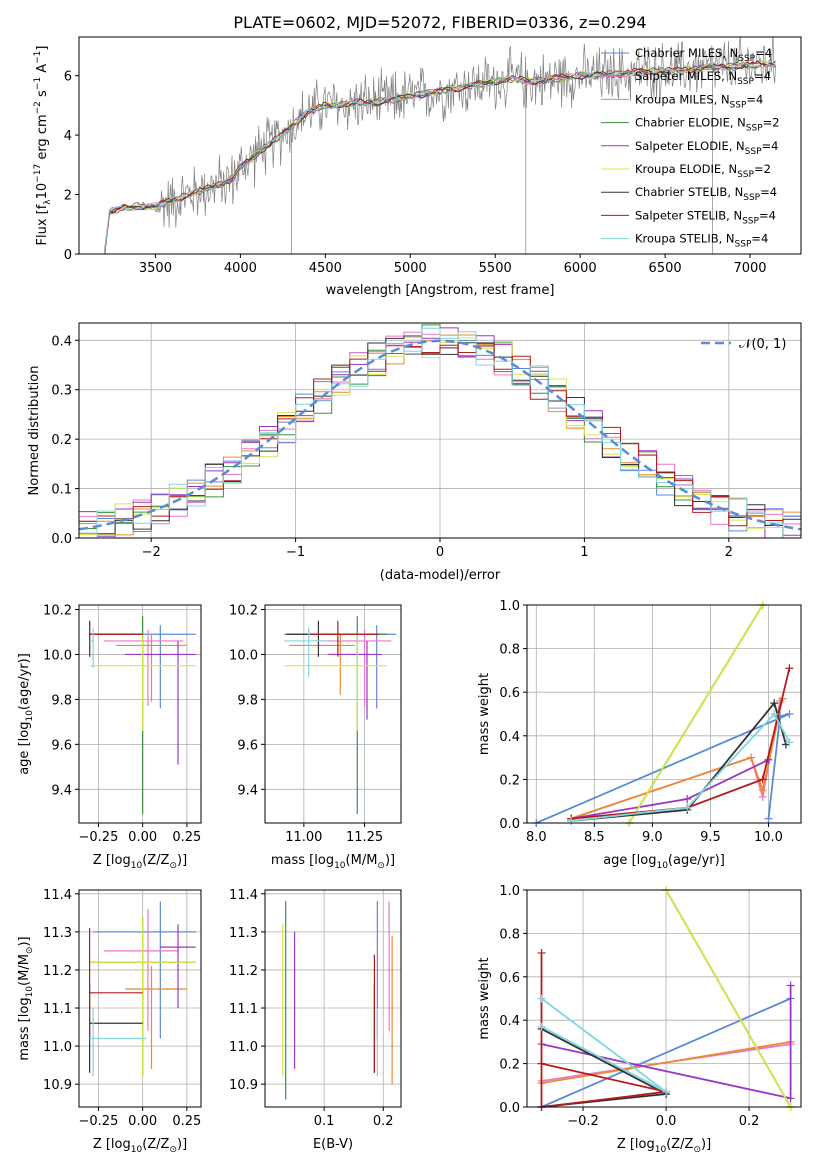 The image size is (819, 1174). What do you see at coordinates (699, 101) in the screenshot?
I see `spectrum-legend-label-2: Kroupa MILES, NSSP=4` at bounding box center [699, 101].